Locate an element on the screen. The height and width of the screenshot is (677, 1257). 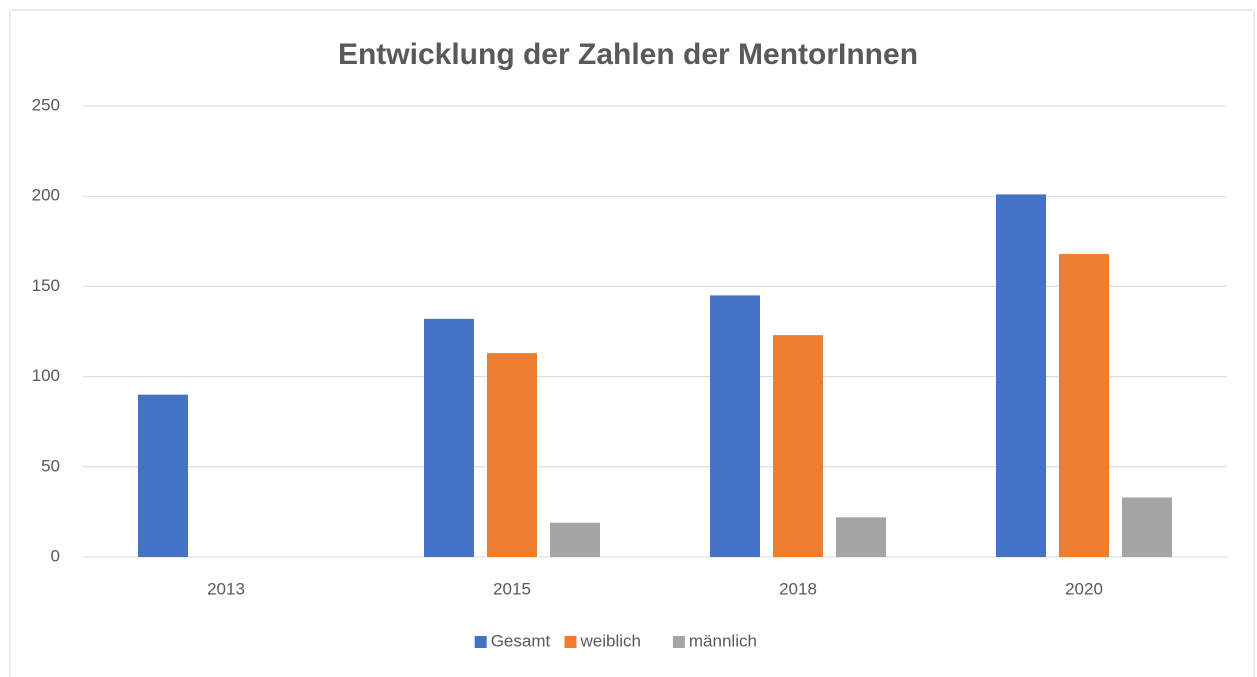
x-tick-label: 2013 is located at coordinates (226, 588).